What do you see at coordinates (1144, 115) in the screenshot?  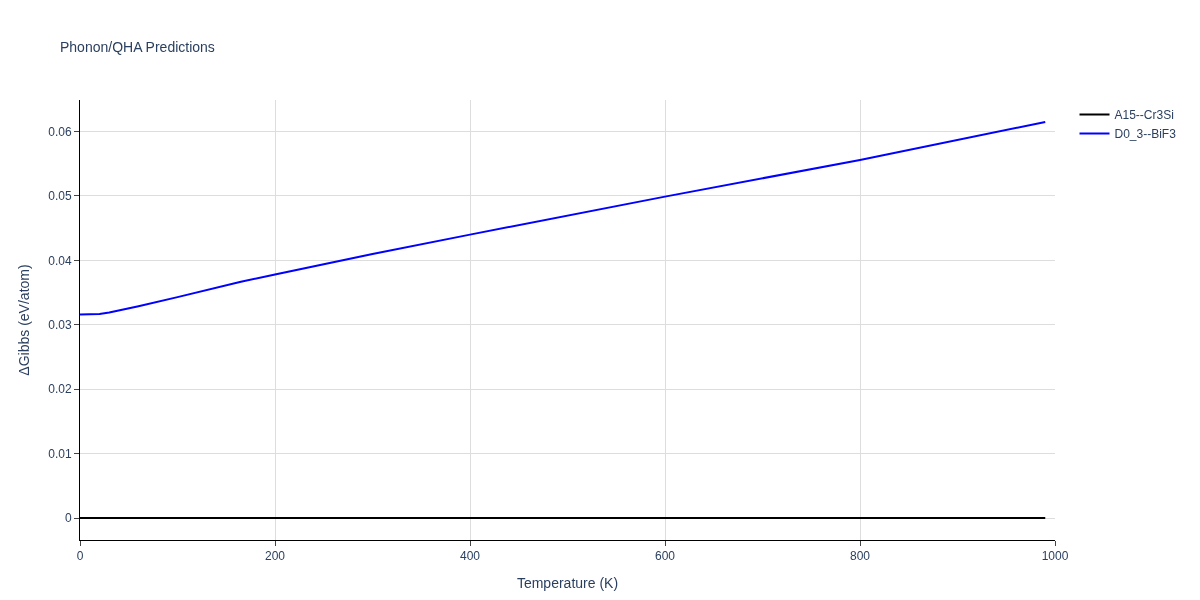 I see `legend-label: A15--Cr3Si` at bounding box center [1144, 115].